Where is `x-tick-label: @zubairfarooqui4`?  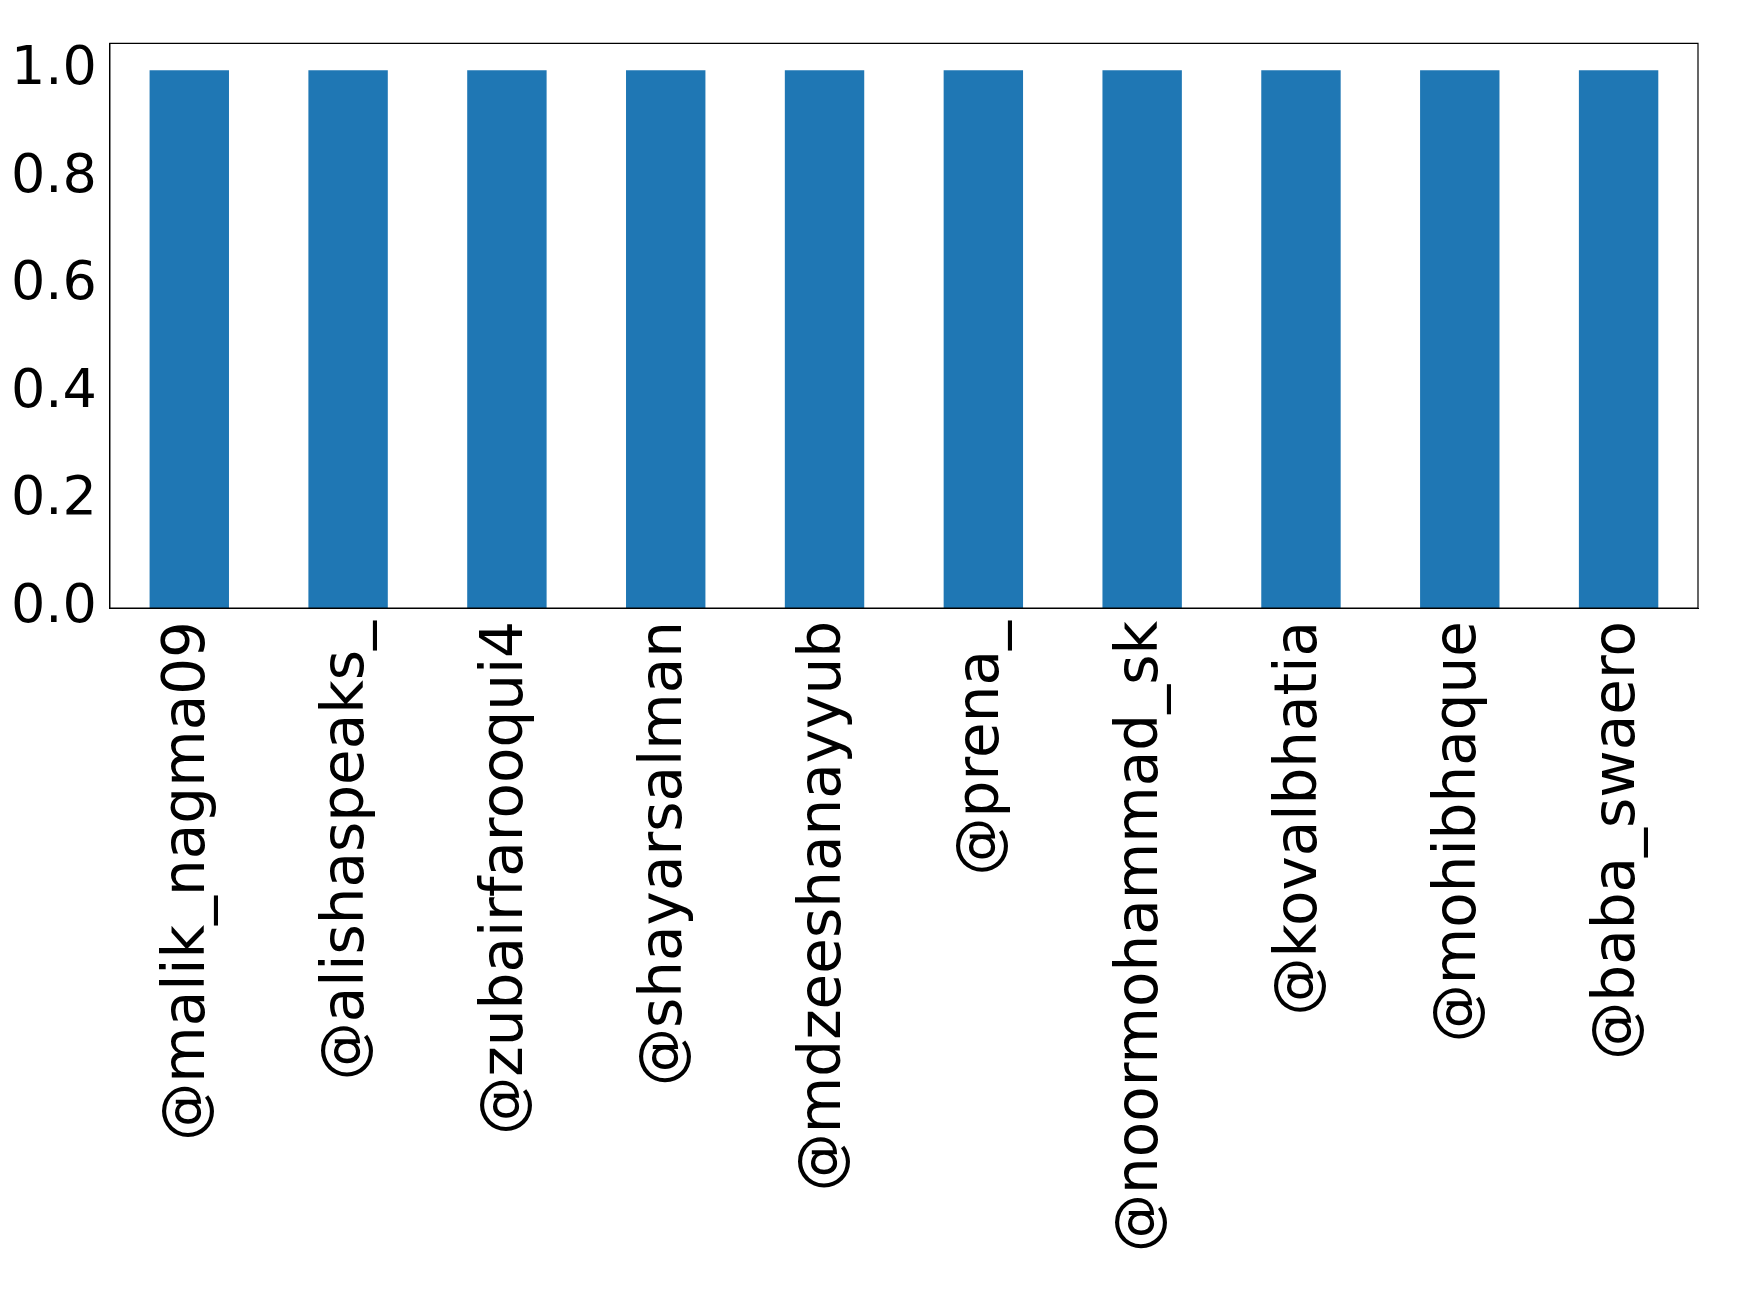 x-tick-label: @zubairfarooqui4 is located at coordinates (501, 878).